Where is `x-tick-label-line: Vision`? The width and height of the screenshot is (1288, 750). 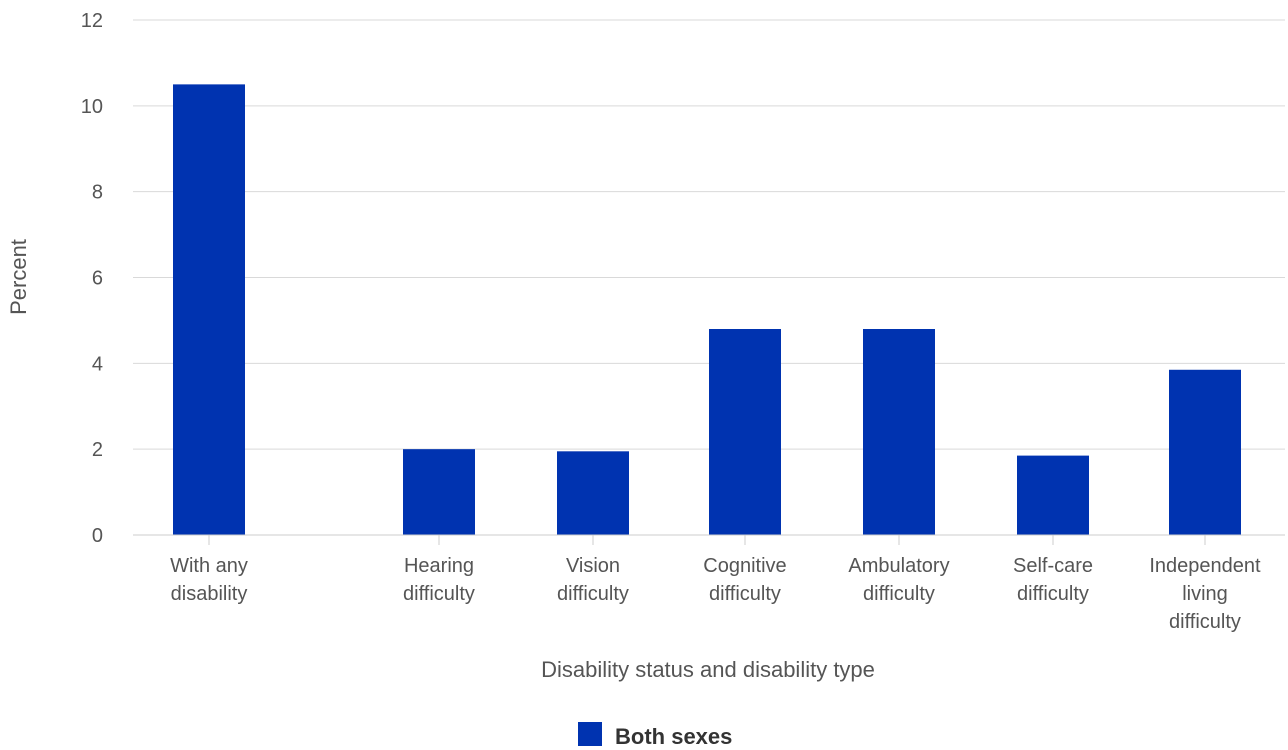 x-tick-label-line: Vision is located at coordinates (593, 566).